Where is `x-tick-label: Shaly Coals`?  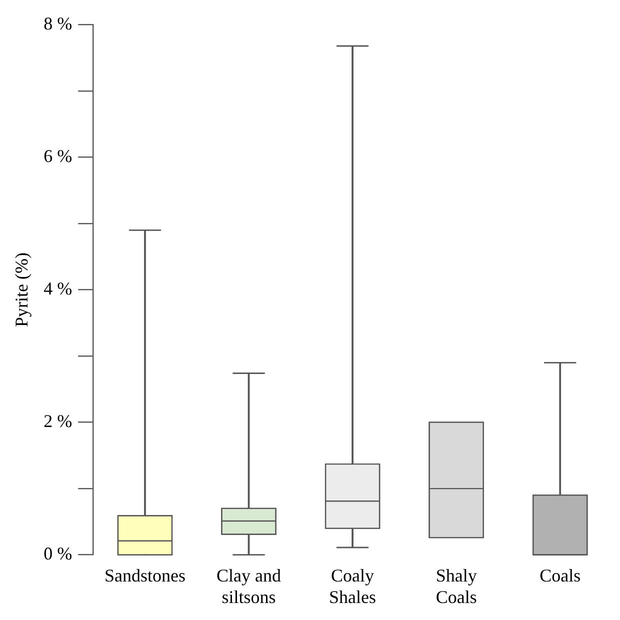
x-tick-label: Shaly Coals is located at coordinates (456, 586).